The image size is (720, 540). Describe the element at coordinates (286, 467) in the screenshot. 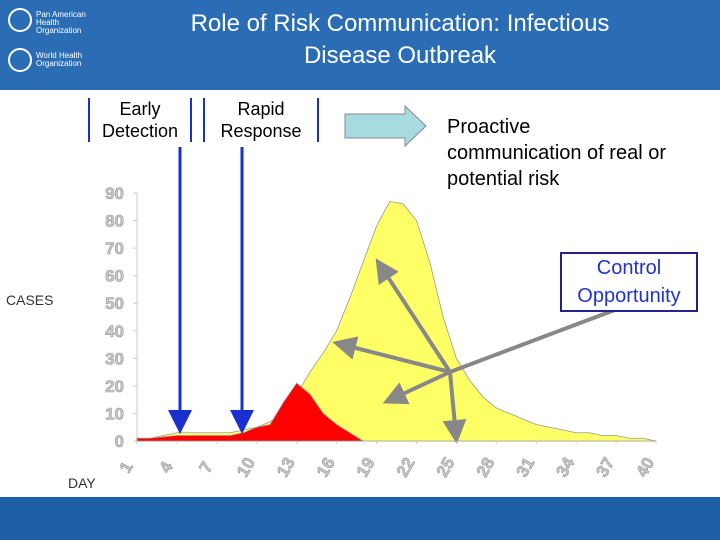

I see `x-tick-label: 13` at that location.